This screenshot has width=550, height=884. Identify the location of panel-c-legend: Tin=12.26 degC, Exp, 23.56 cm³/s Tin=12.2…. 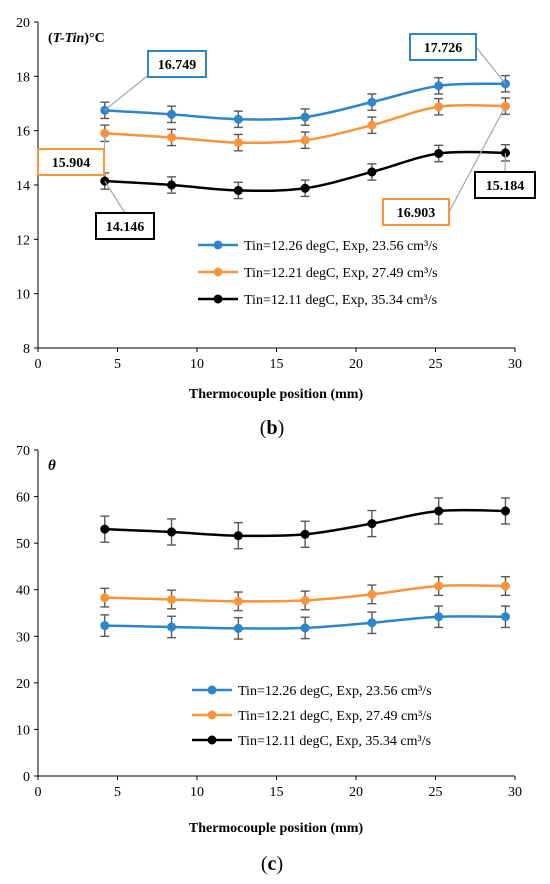
(312, 716).